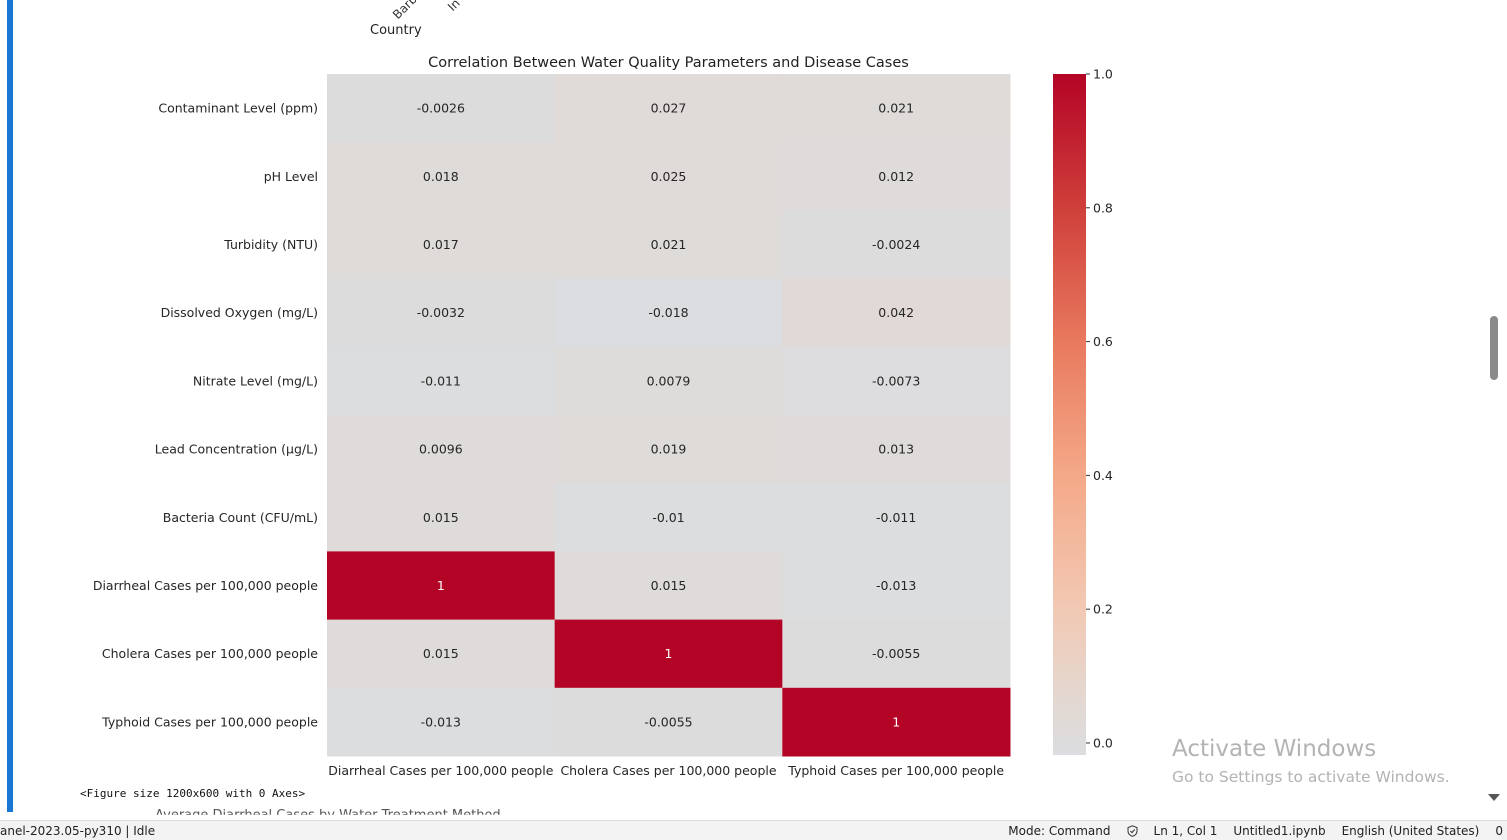  What do you see at coordinates (1494, 797) in the screenshot?
I see `scroll-down-arrow-icon` at bounding box center [1494, 797].